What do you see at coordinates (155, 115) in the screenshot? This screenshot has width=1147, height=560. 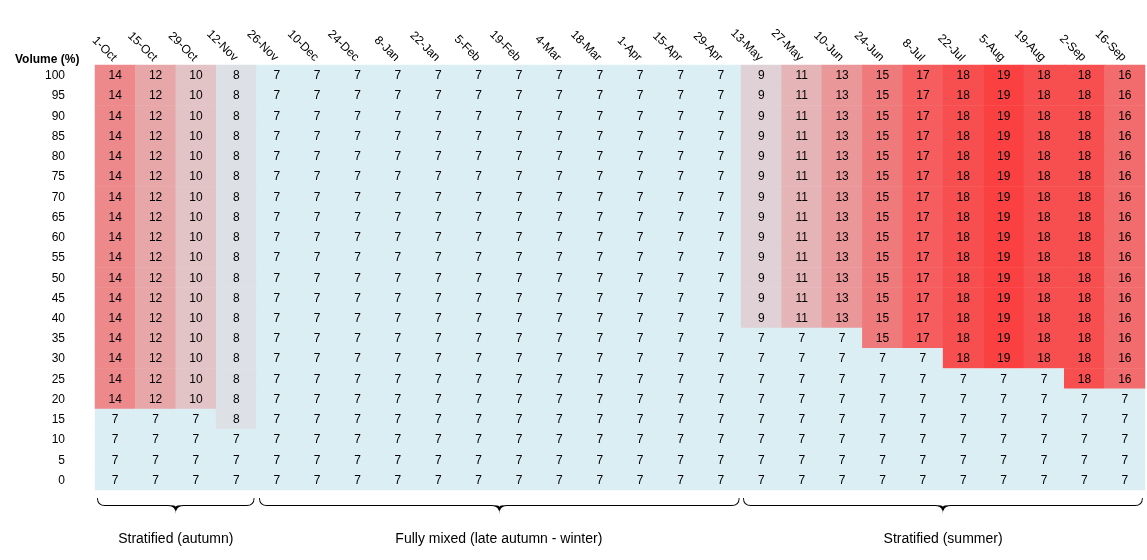 I see `data-label: 12` at bounding box center [155, 115].